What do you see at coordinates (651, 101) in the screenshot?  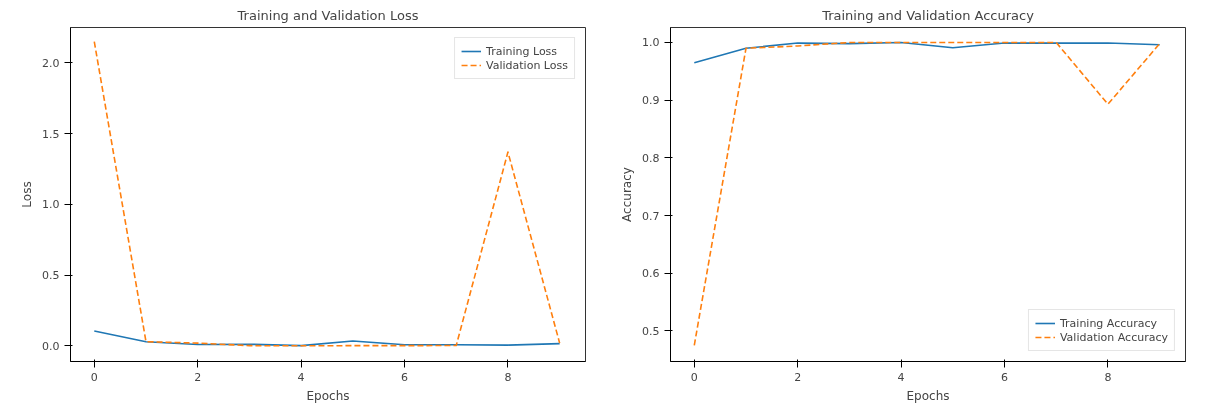 I see `y-tick-label: 0.9` at bounding box center [651, 101].